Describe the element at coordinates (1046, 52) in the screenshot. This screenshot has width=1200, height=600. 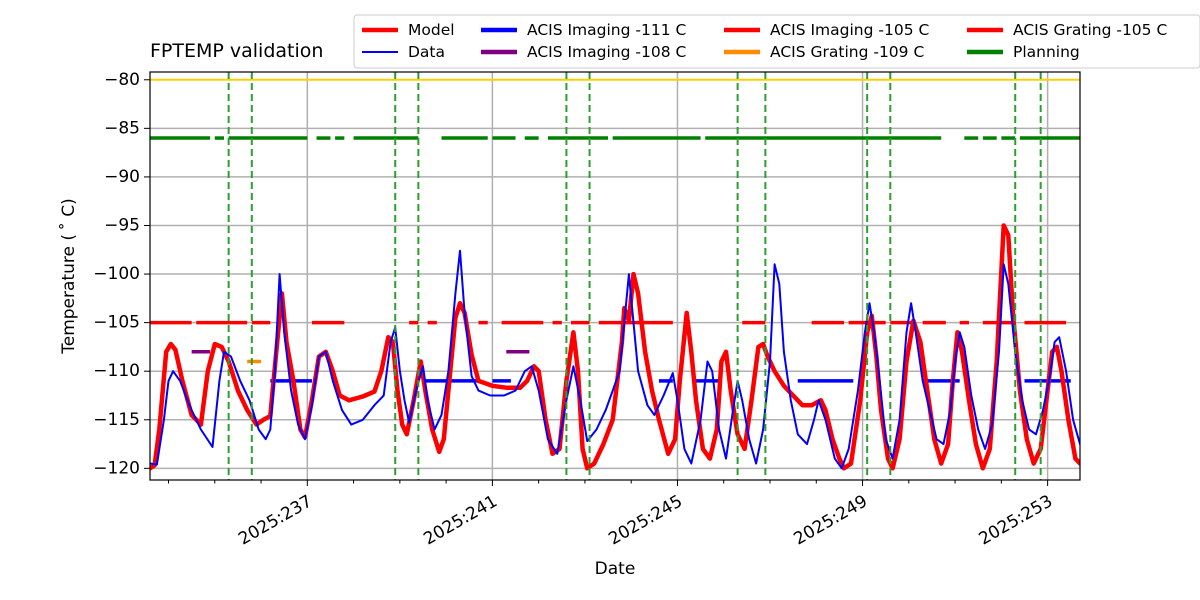
I see `legend-label-7: Planning` at that location.